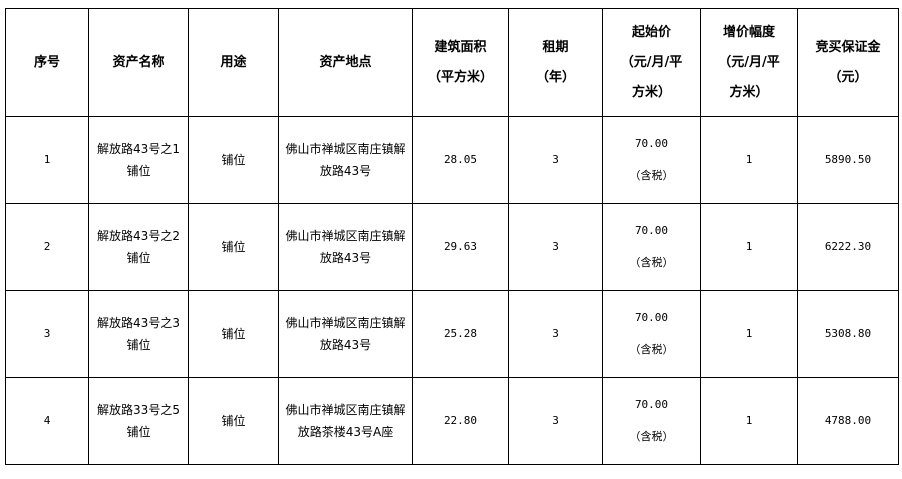 Image resolution: width=902 pixels, height=479 pixels. I want to click on cell-area: 28.05, so click(460, 160).